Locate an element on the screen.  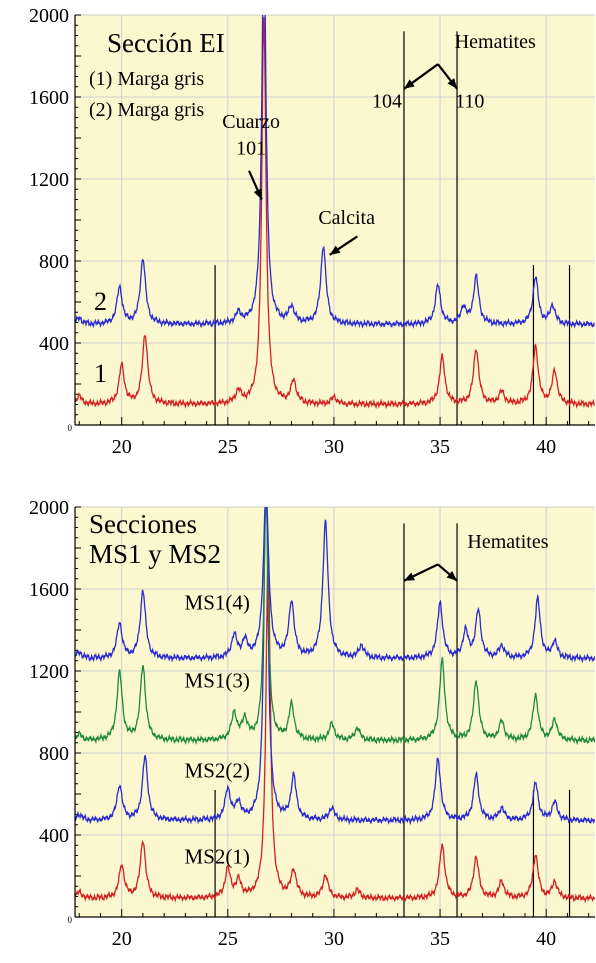
series-label: MS1(3) is located at coordinates (217, 680).